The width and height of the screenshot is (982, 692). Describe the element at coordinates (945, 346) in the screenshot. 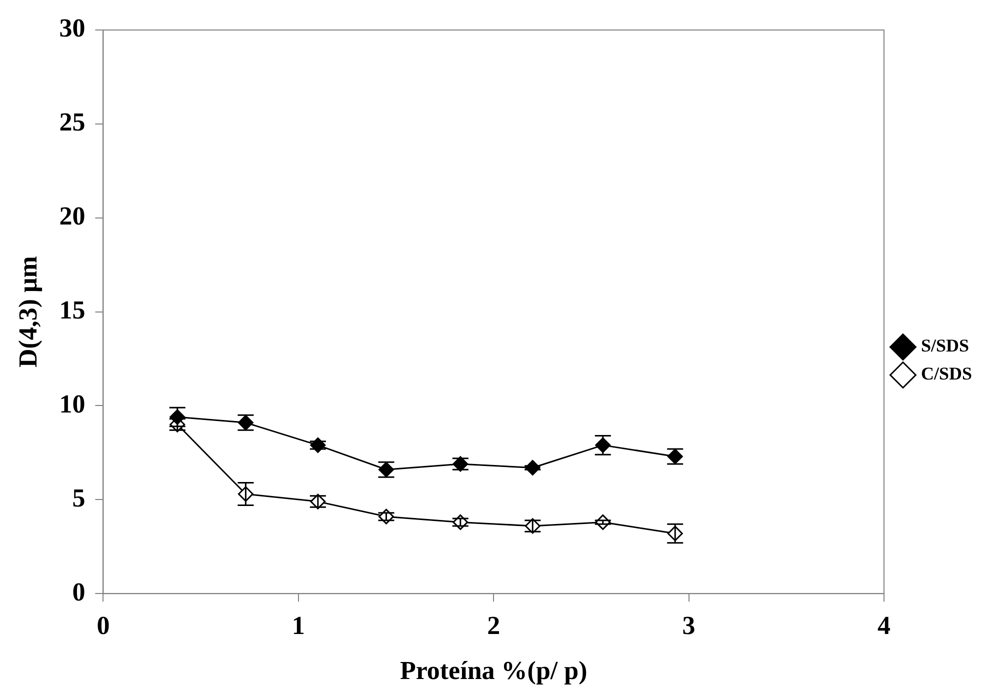

I see `legend-label: S/SDS` at that location.